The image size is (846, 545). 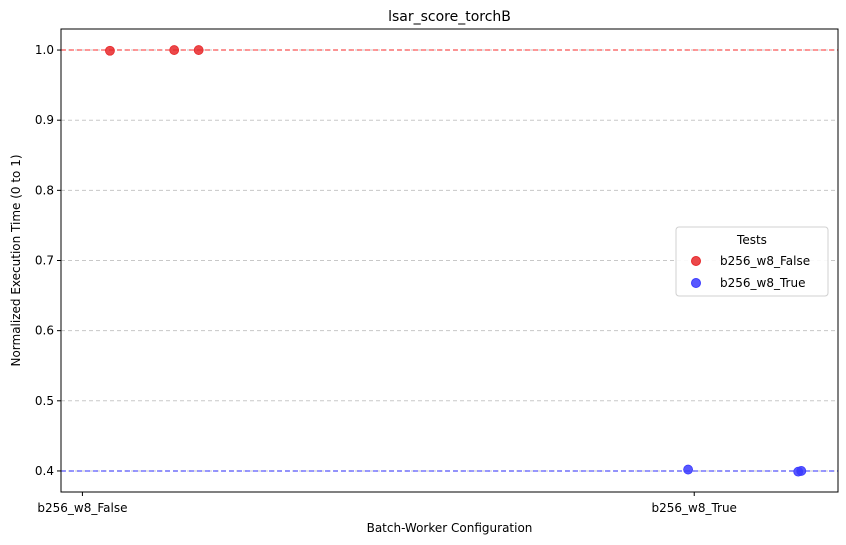 What do you see at coordinates (44, 120) in the screenshot?
I see `y-tick-label: 0.9` at bounding box center [44, 120].